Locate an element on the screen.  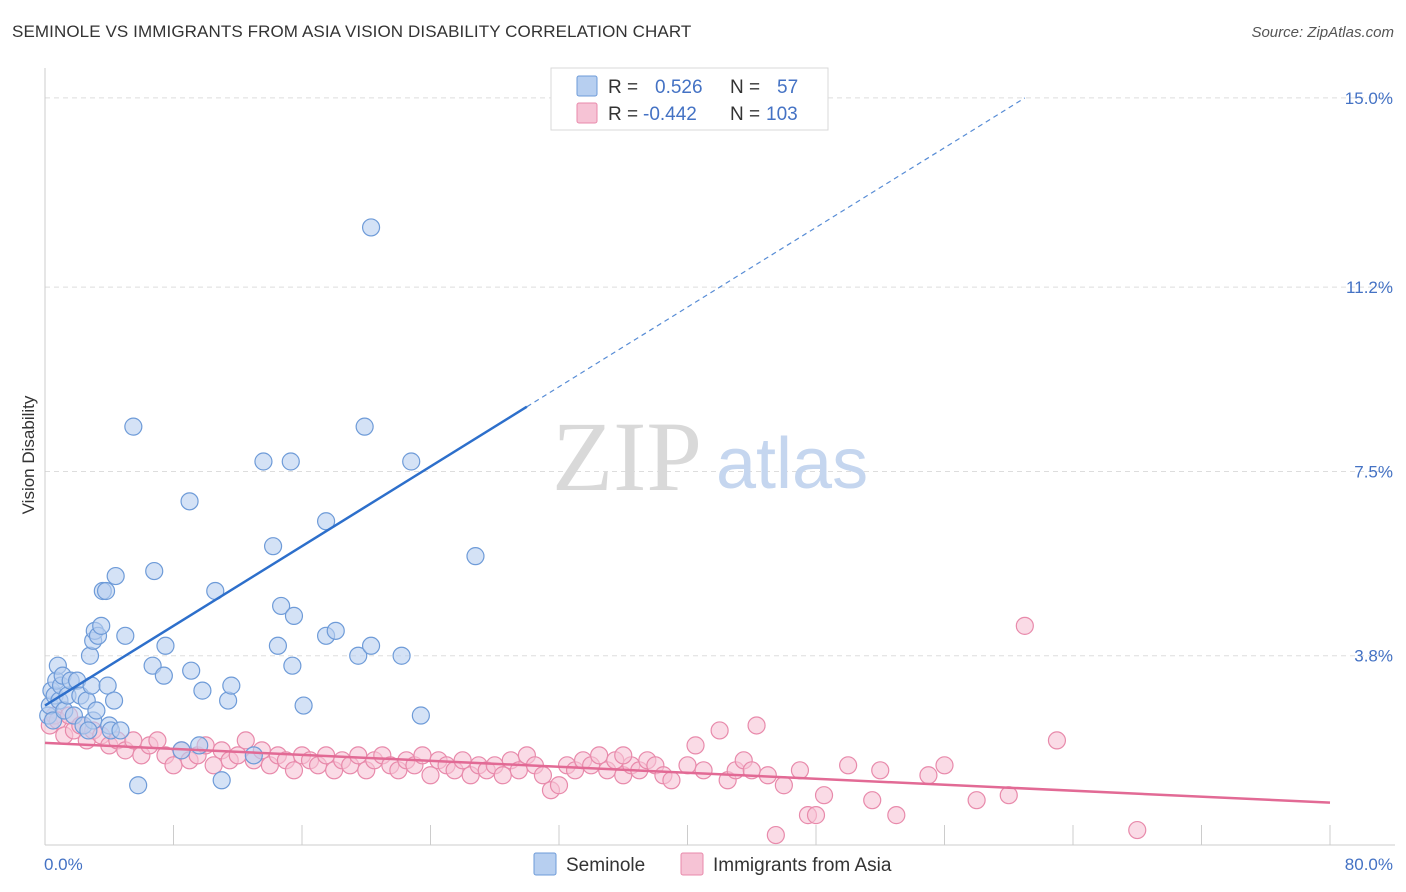
x-tick-label: 0.0% is located at coordinates (63, 864).